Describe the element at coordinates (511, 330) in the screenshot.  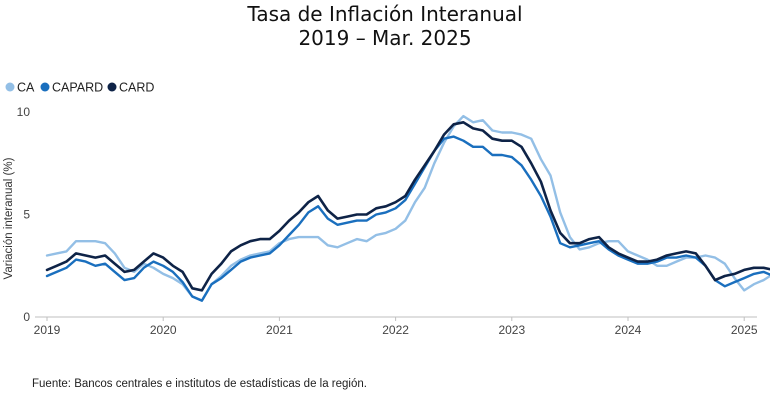
I see `x-tick-label: 2023` at that location.